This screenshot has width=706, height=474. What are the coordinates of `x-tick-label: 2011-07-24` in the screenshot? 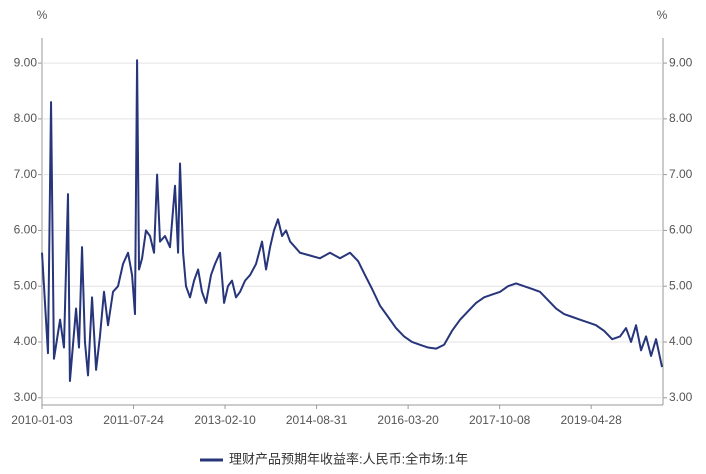 It's located at (133, 420).